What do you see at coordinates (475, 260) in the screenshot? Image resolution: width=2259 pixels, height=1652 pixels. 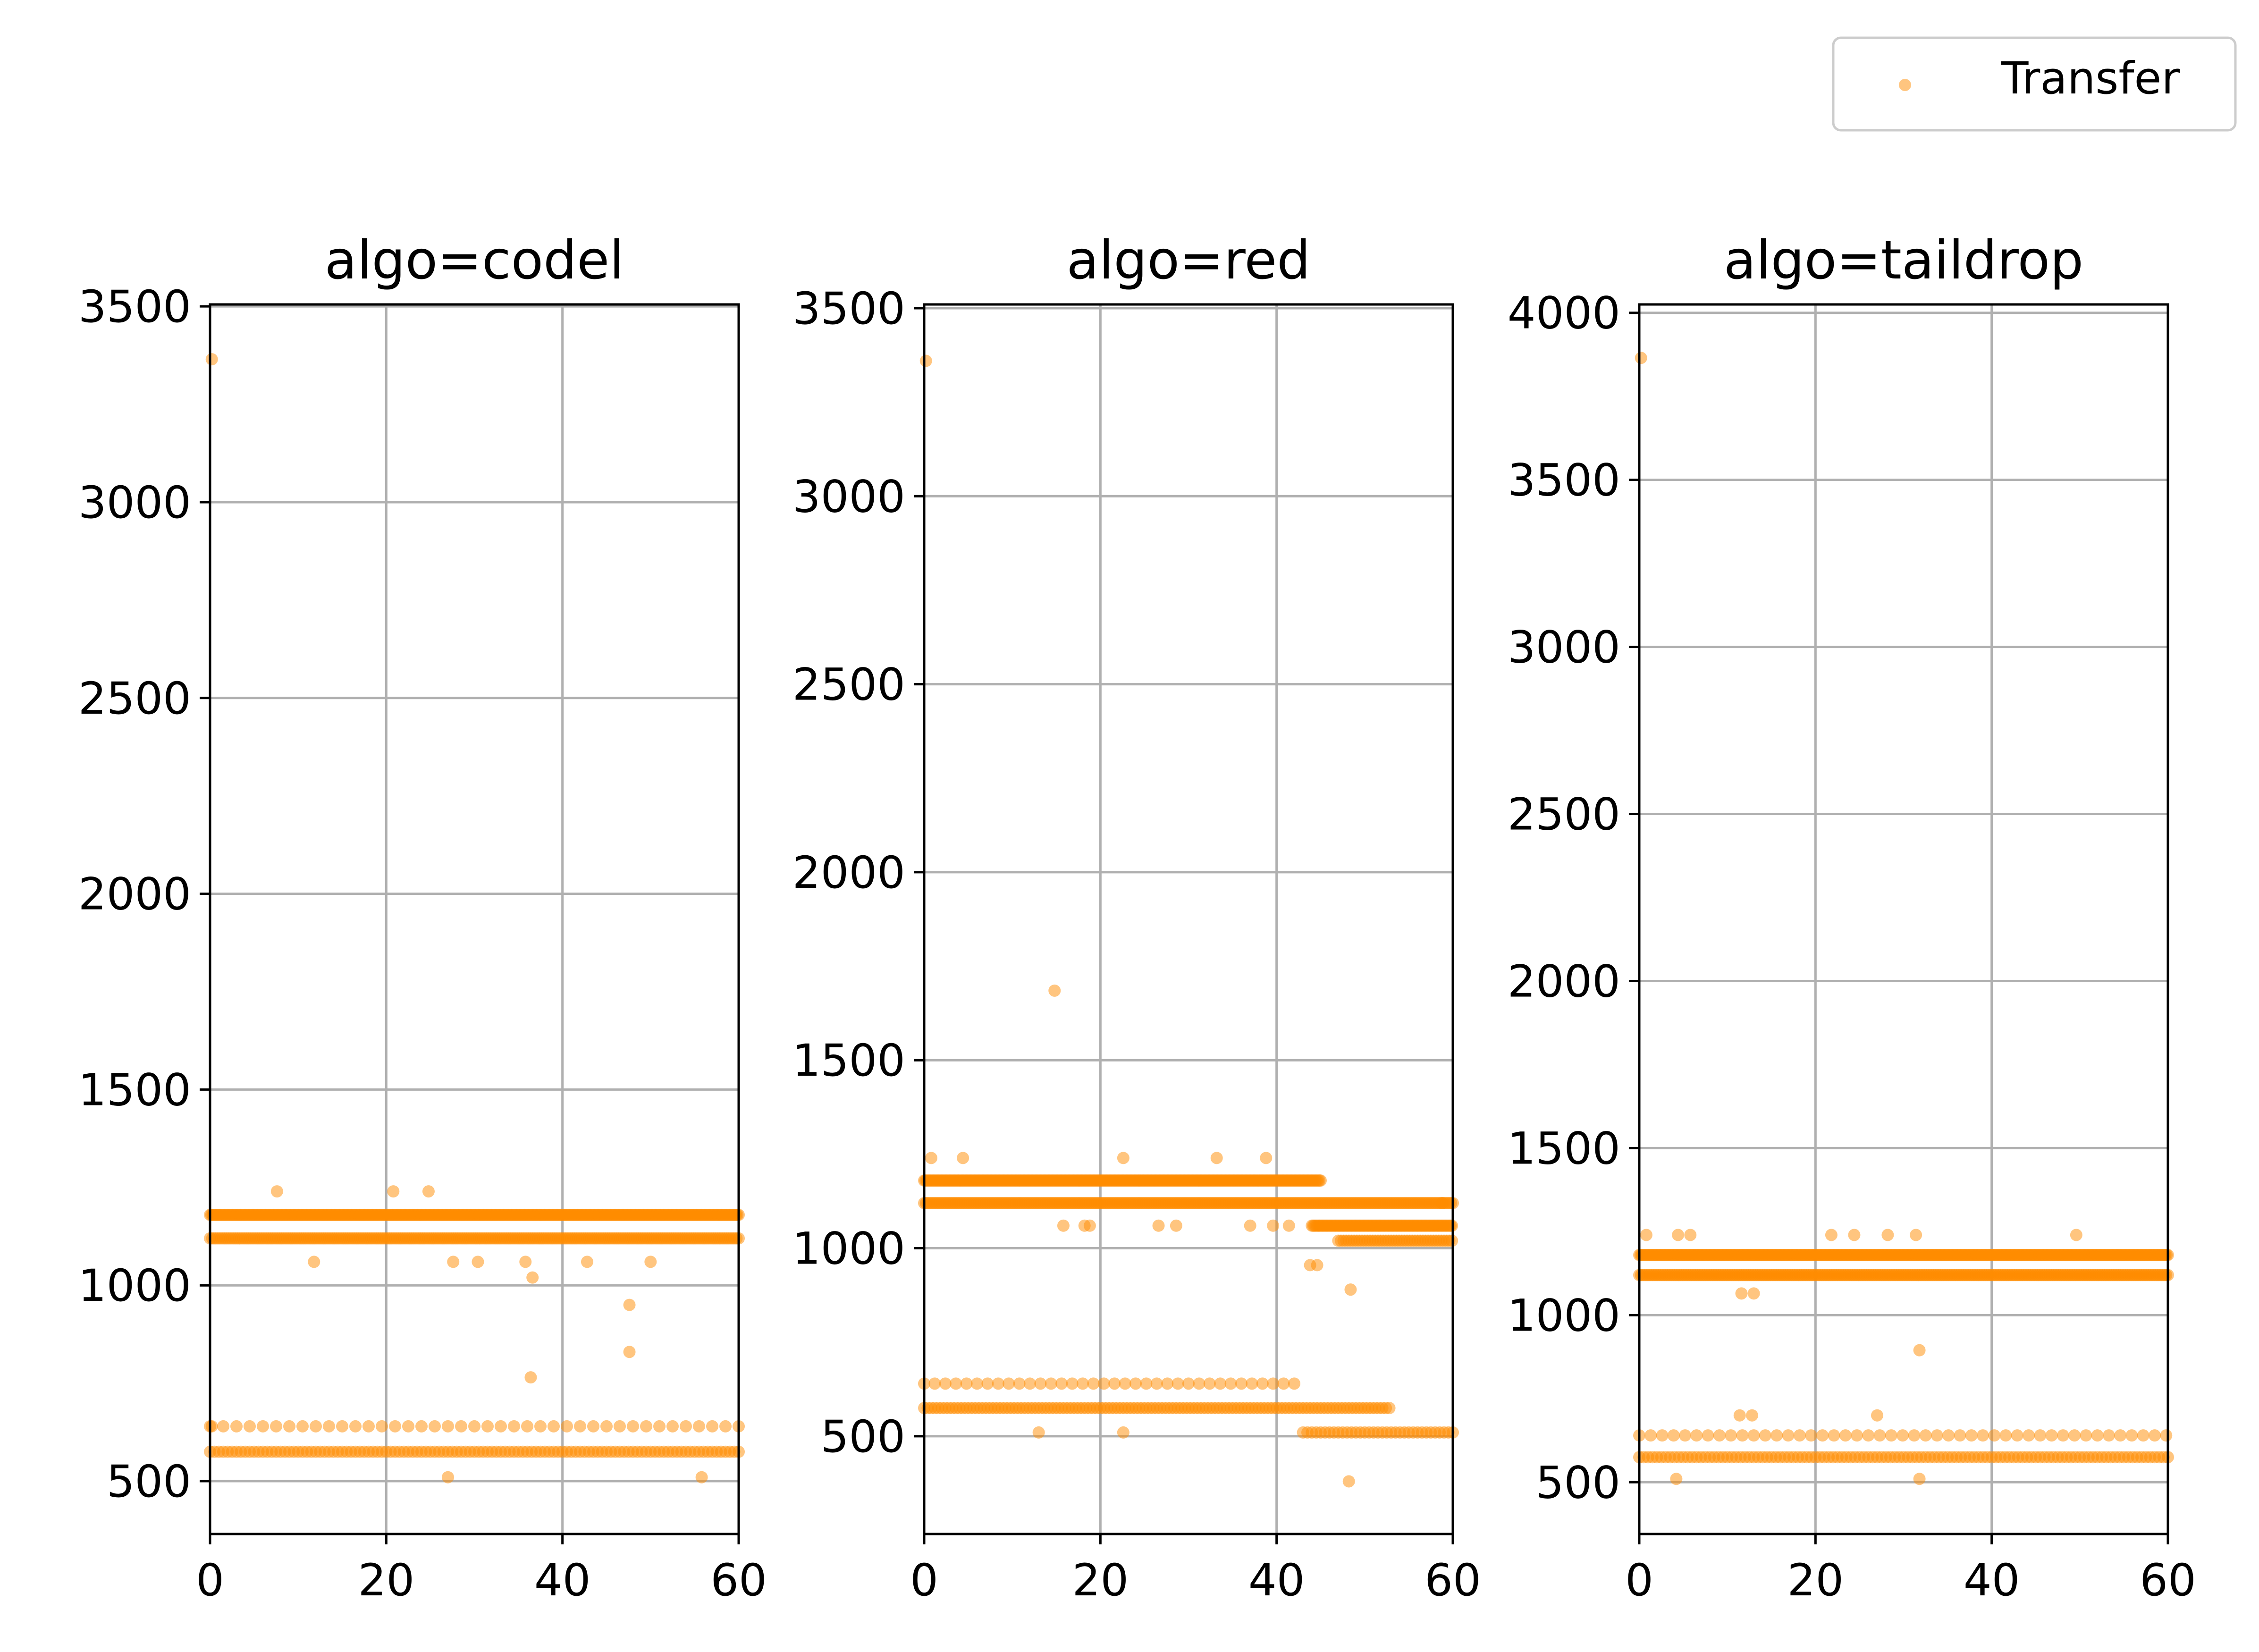 I see `subplot-title: algo=codel` at bounding box center [475, 260].